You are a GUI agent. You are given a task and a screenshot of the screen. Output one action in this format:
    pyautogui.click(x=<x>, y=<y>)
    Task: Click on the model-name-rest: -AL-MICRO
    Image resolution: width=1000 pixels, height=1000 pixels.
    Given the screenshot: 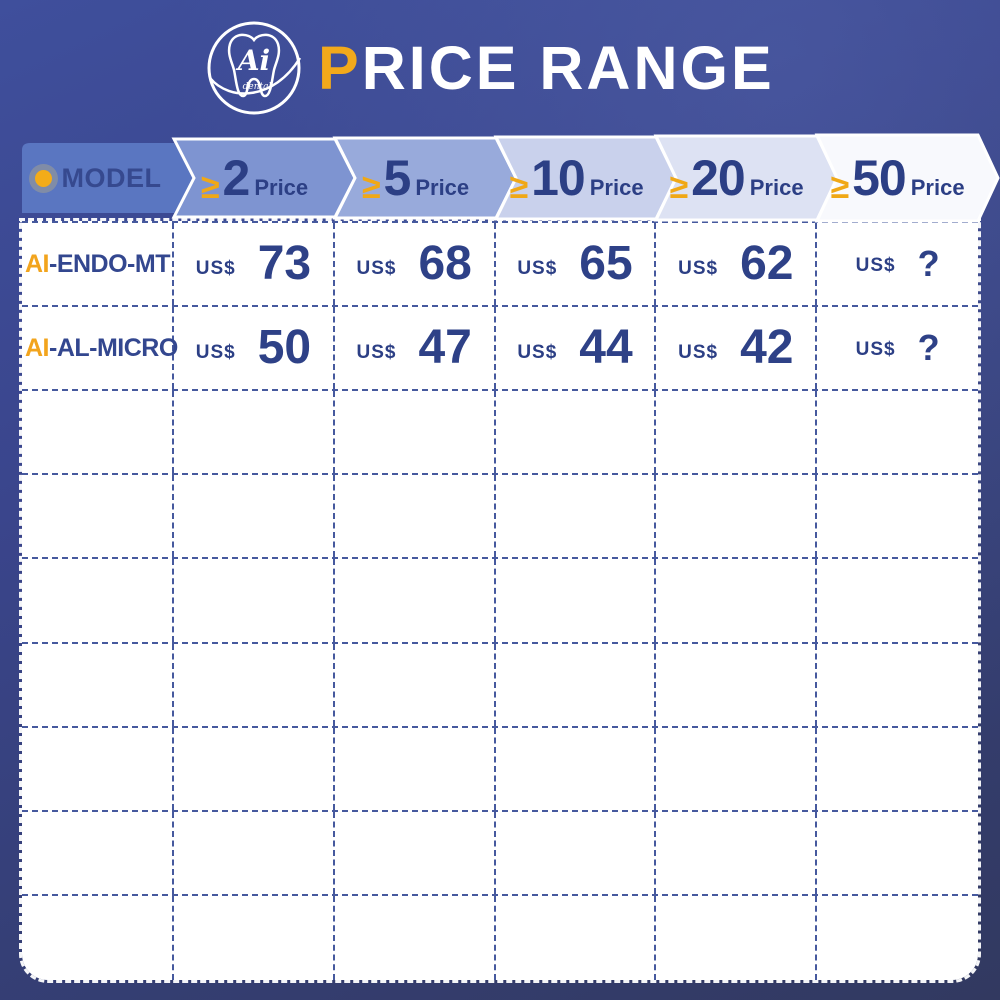 What is the action you would take?
    pyautogui.click(x=113, y=347)
    